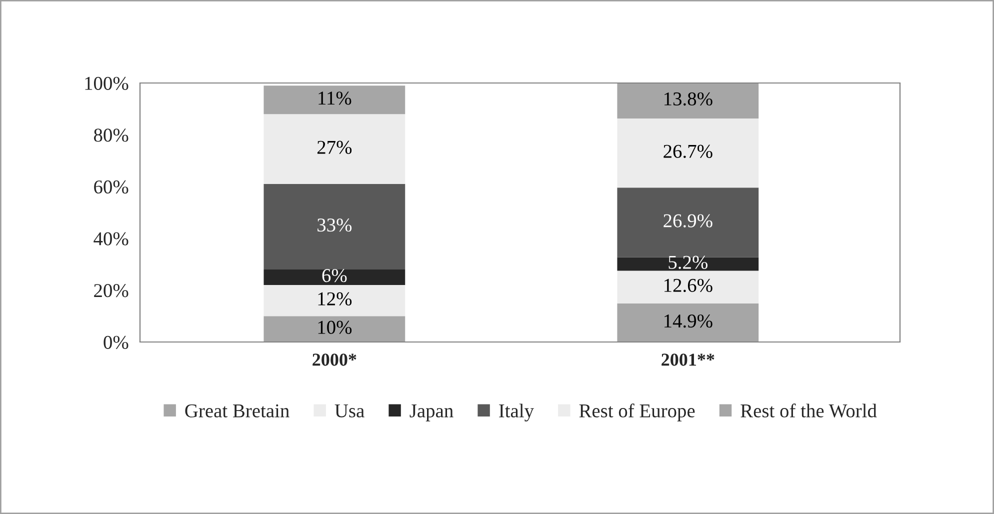  What do you see at coordinates (111, 239) in the screenshot?
I see `y-tick-label: 40%` at bounding box center [111, 239].